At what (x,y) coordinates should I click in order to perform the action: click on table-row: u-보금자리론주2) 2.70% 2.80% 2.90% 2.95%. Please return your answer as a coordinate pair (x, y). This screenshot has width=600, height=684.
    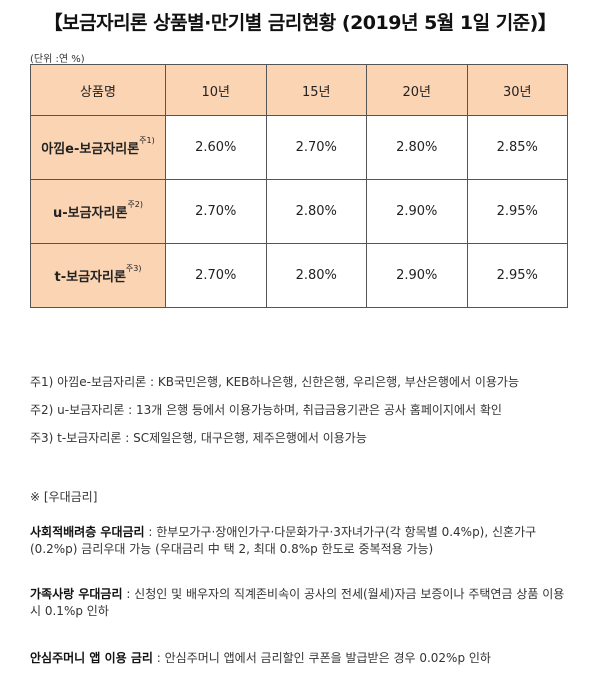
    Looking at the image, I should click on (299, 211).